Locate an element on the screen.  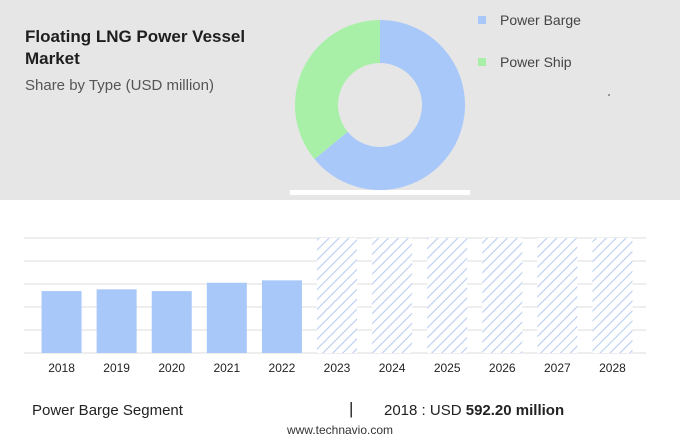
segment-amount: 592.20 million is located at coordinates (515, 410).